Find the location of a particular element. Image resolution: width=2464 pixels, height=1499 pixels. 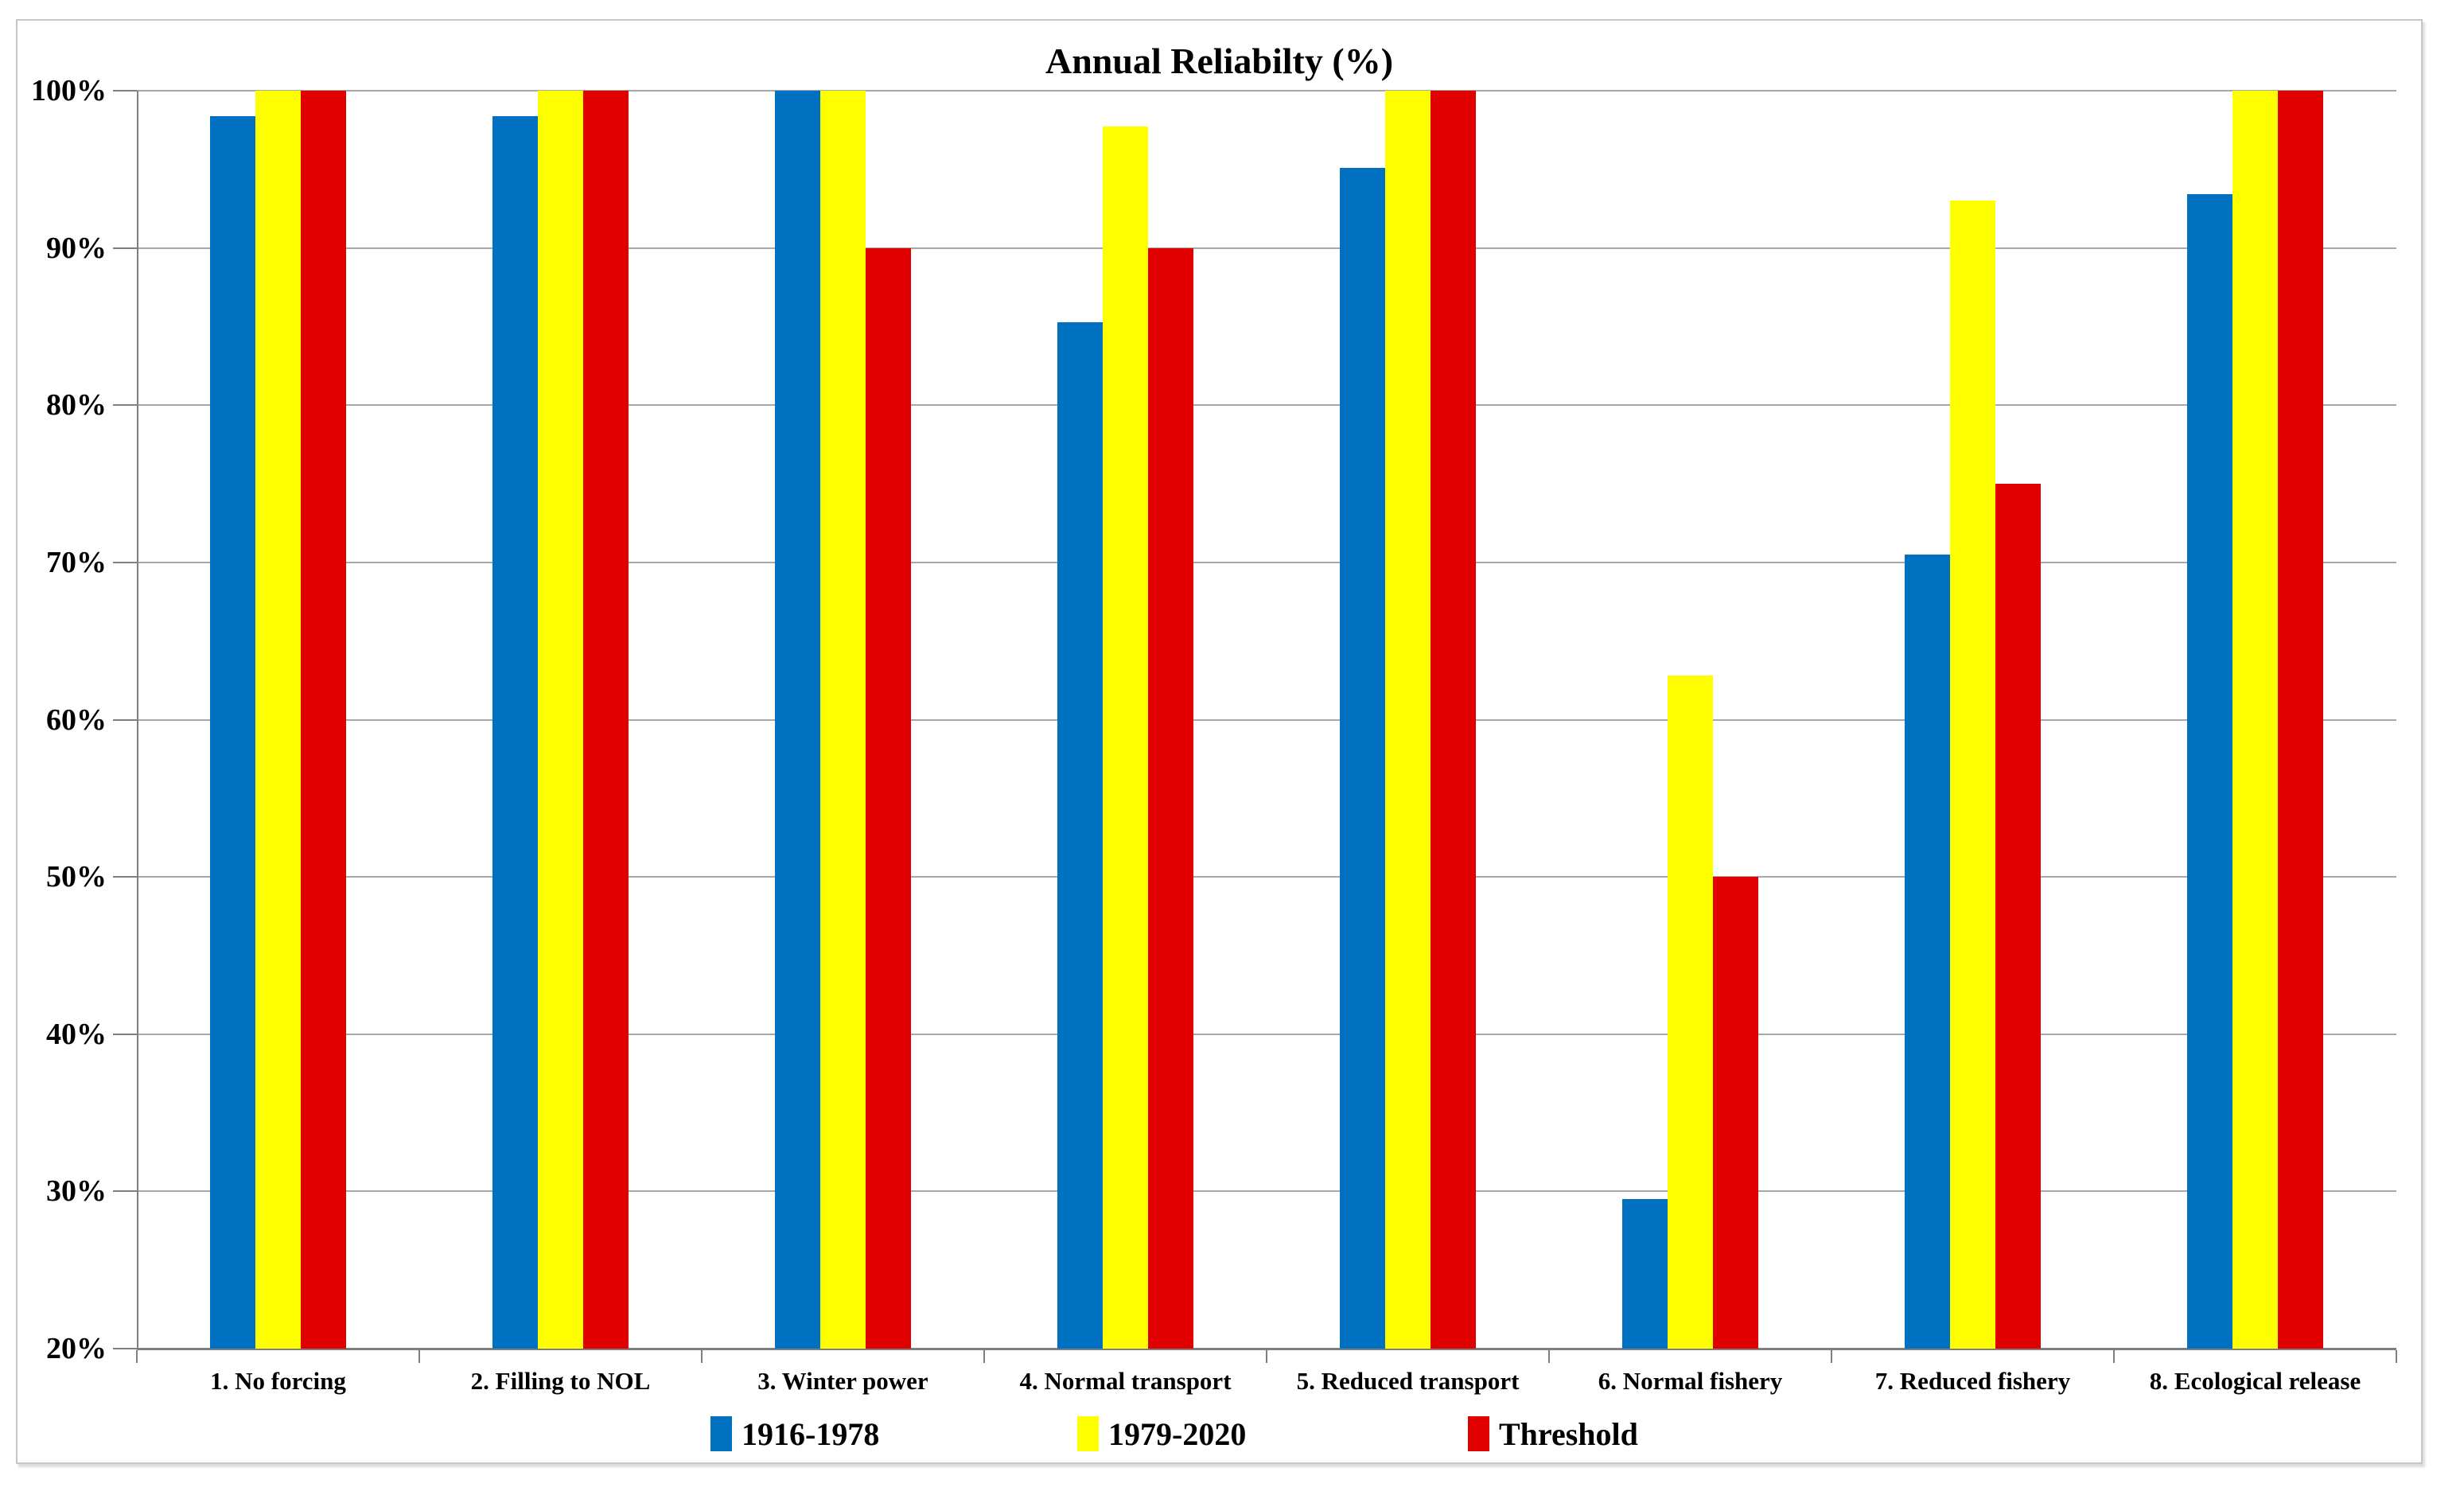

bar-Threshold-1. No forcing is located at coordinates (323, 720).